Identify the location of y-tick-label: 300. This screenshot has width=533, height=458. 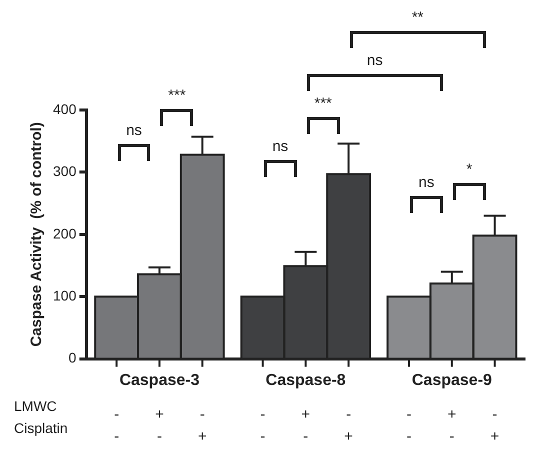
(65, 171).